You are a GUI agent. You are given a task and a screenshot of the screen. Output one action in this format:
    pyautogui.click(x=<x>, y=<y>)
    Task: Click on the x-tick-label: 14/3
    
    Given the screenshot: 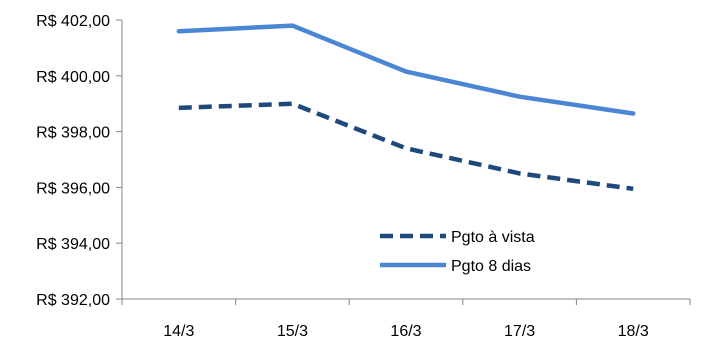 What is the action you would take?
    pyautogui.click(x=178, y=331)
    